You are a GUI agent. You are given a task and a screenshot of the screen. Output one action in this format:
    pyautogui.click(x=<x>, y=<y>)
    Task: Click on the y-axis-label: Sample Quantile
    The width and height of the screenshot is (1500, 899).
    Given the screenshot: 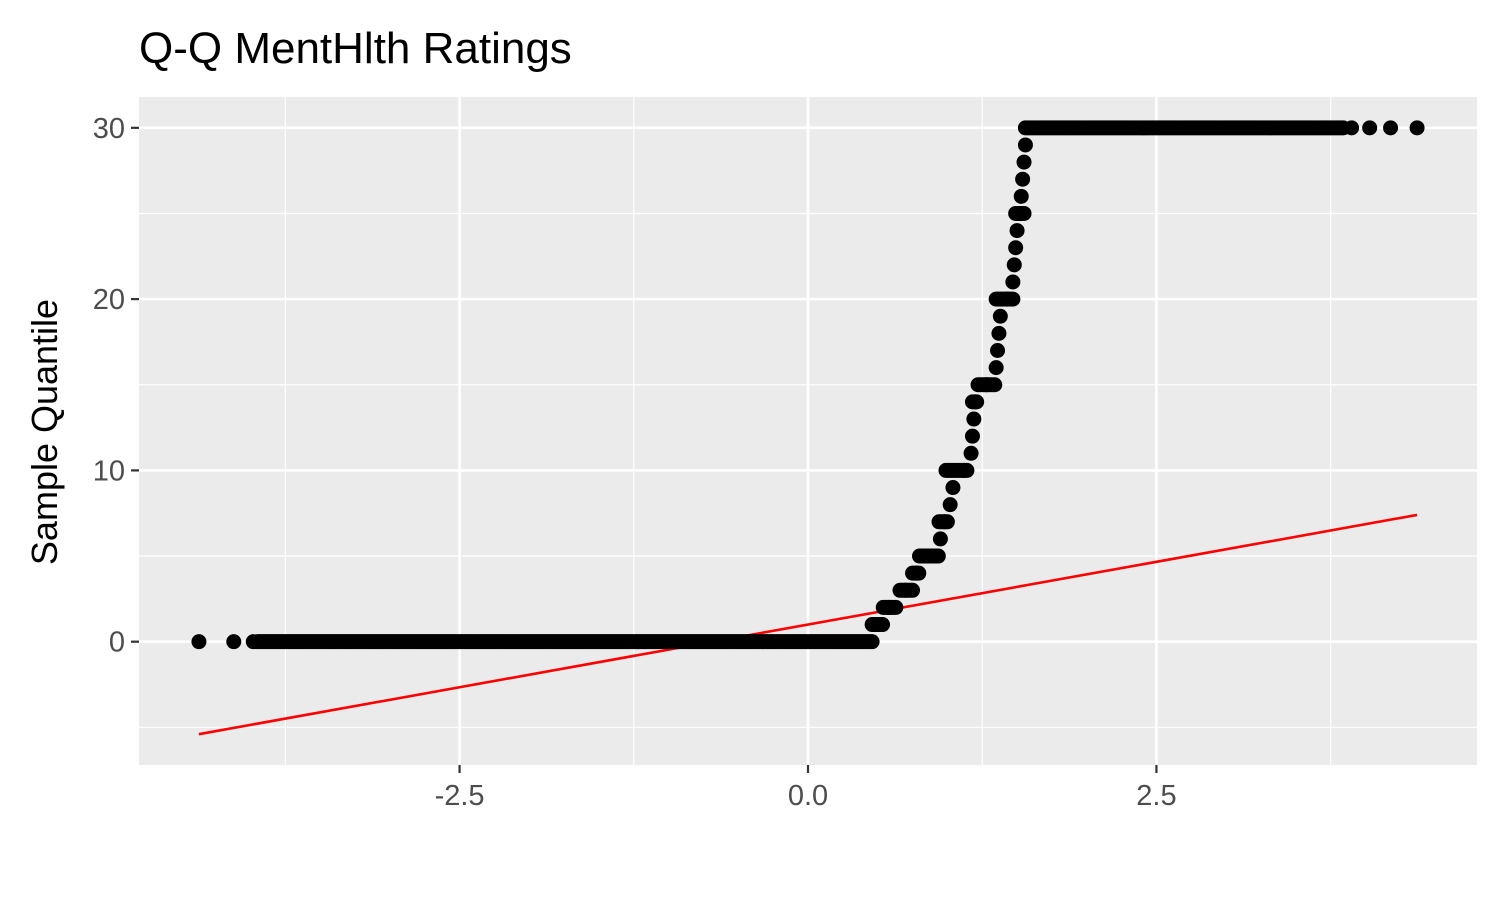 What is the action you would take?
    pyautogui.click(x=44, y=432)
    